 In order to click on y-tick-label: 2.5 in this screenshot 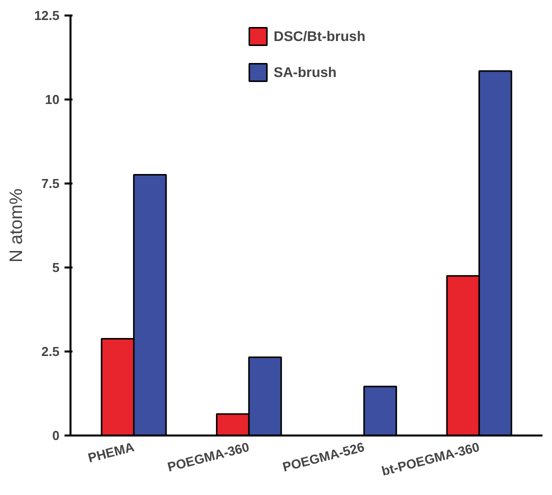, I will do `click(50, 351)`.